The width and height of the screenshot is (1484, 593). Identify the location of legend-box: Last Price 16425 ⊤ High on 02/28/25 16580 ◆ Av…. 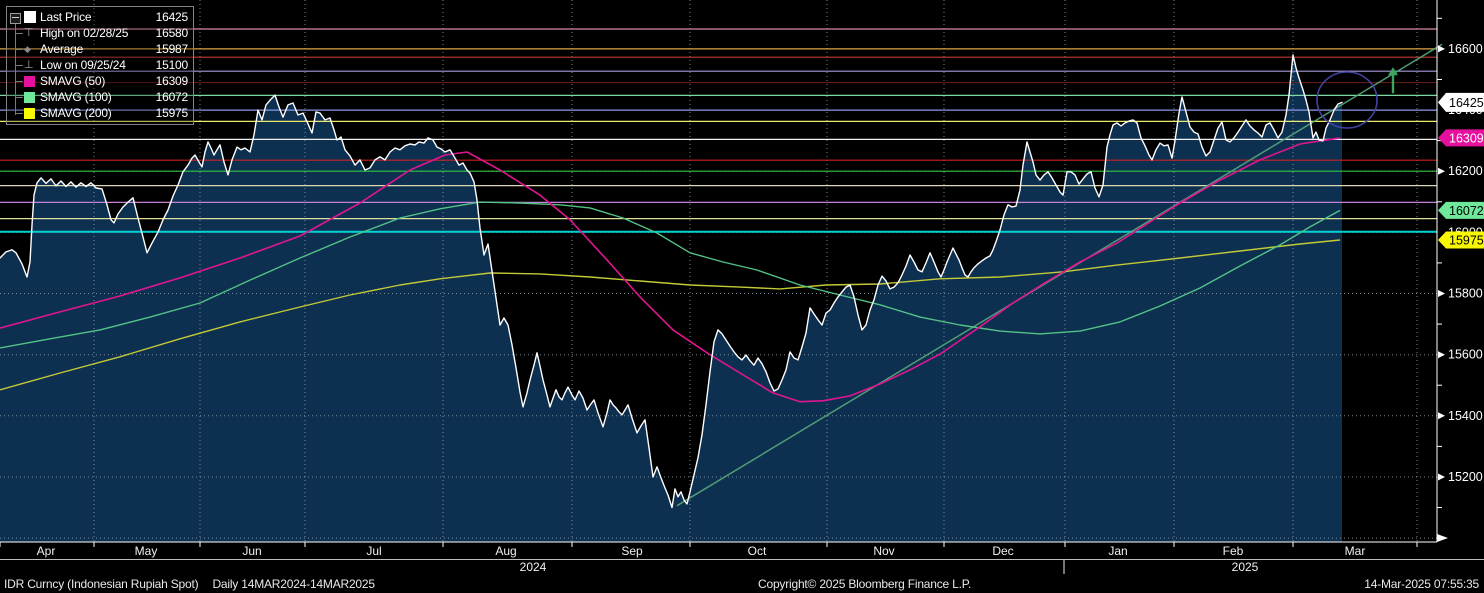
(100, 65).